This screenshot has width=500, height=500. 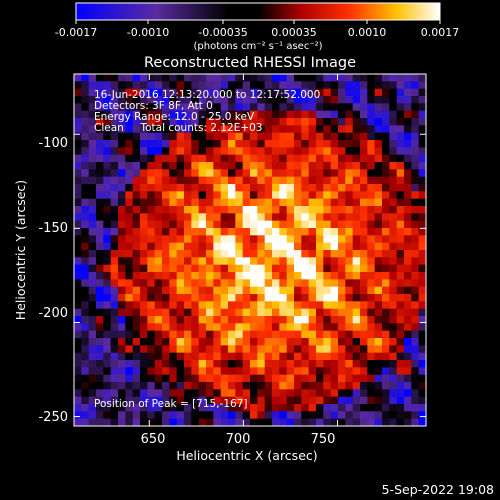 I want to click on y-tick-label-2: -200, so click(x=53, y=313).